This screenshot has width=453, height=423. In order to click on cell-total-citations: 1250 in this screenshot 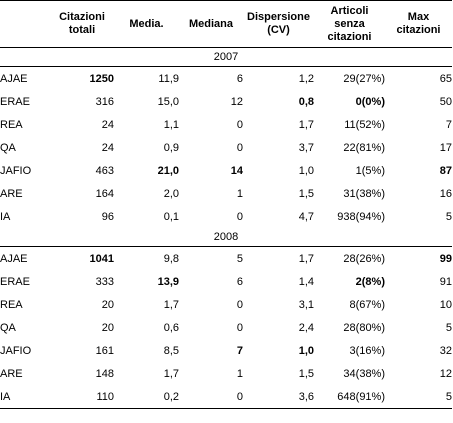, I will do `click(101, 78)`.